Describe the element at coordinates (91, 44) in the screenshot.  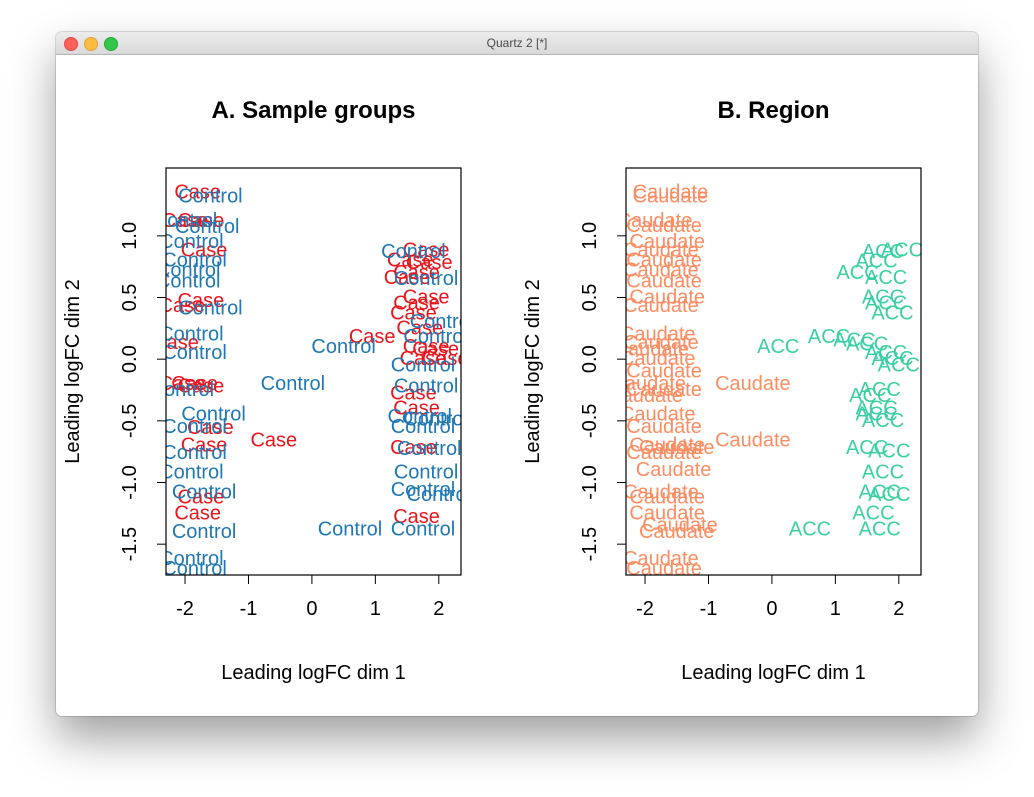
I see `minimize-window-button` at that location.